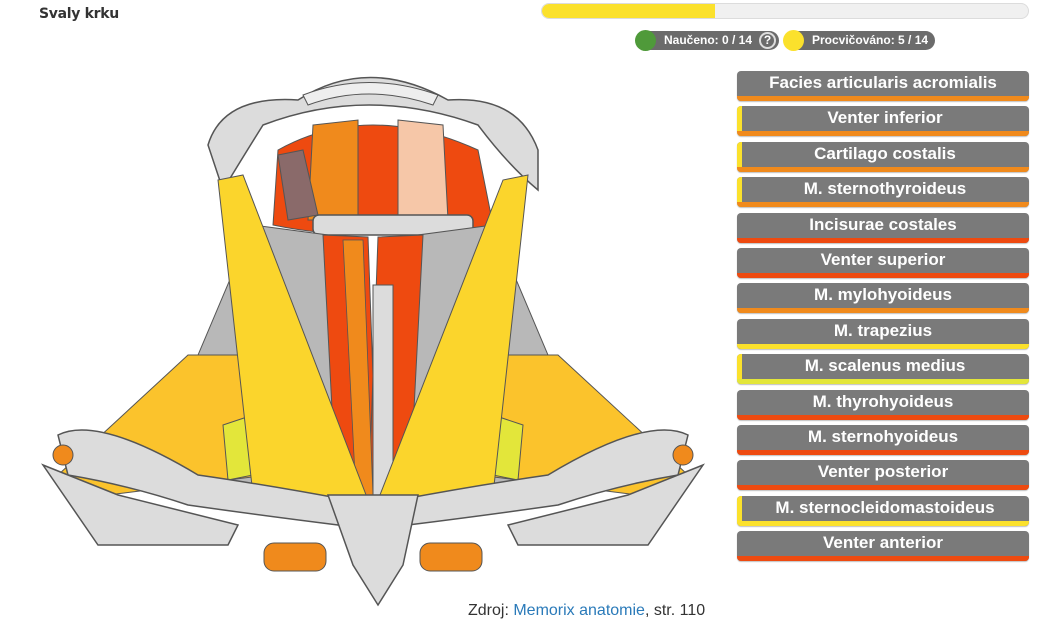 The image size is (1055, 632). Describe the element at coordinates (793, 40) in the screenshot. I see `practiced-dot-icon` at that location.